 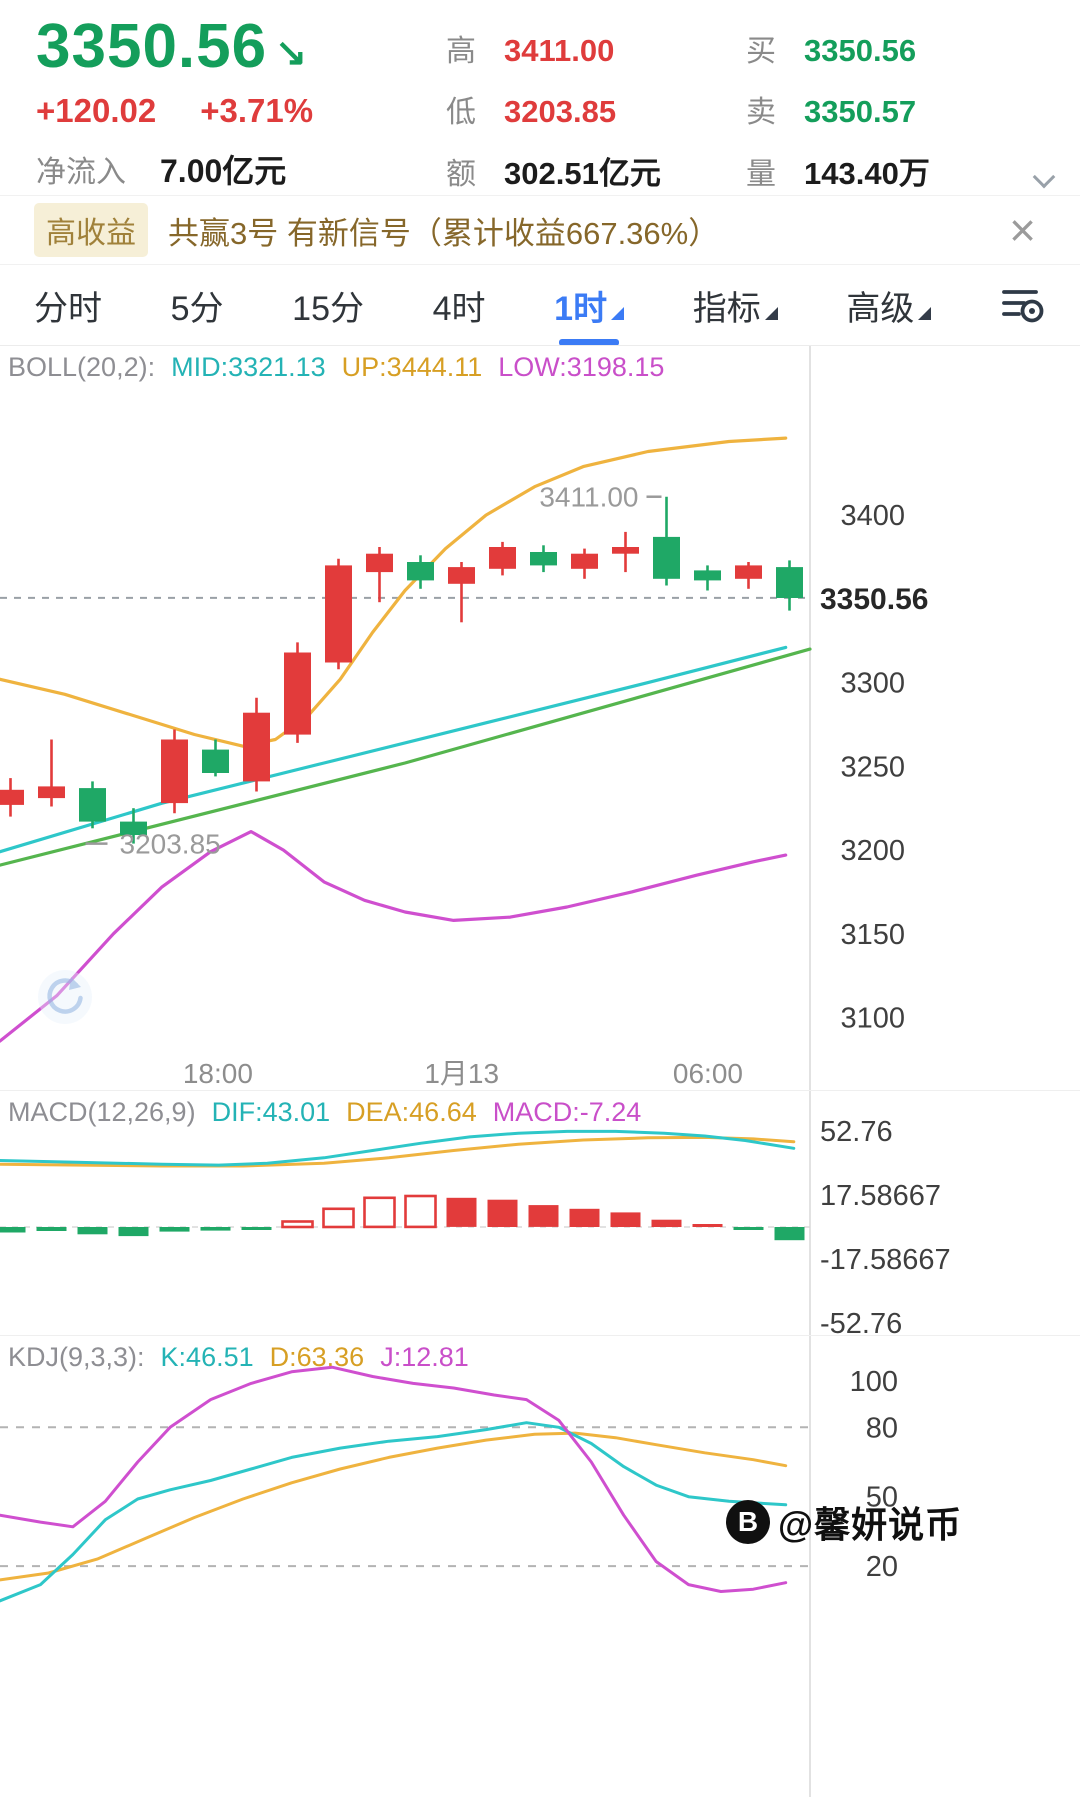 I want to click on stat-label: 高, so click(x=461, y=51).